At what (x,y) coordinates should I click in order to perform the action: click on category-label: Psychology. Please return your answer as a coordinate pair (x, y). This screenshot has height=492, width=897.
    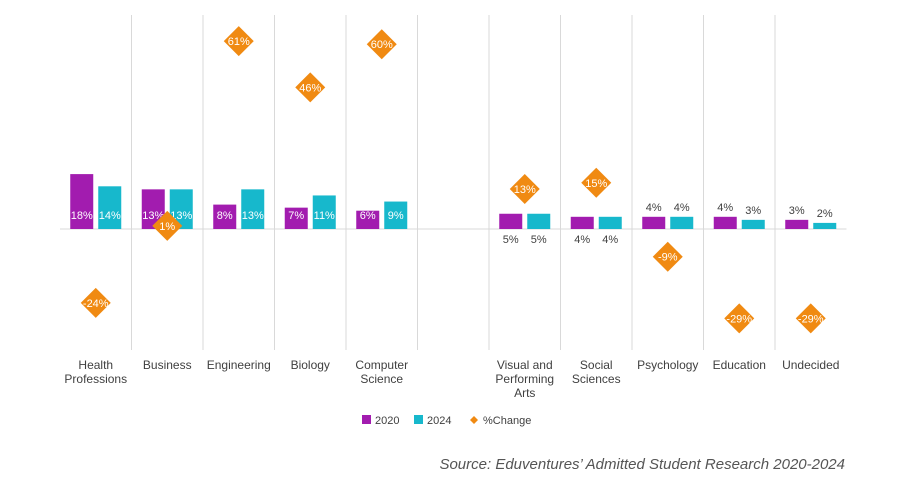
    Looking at the image, I should click on (667, 365).